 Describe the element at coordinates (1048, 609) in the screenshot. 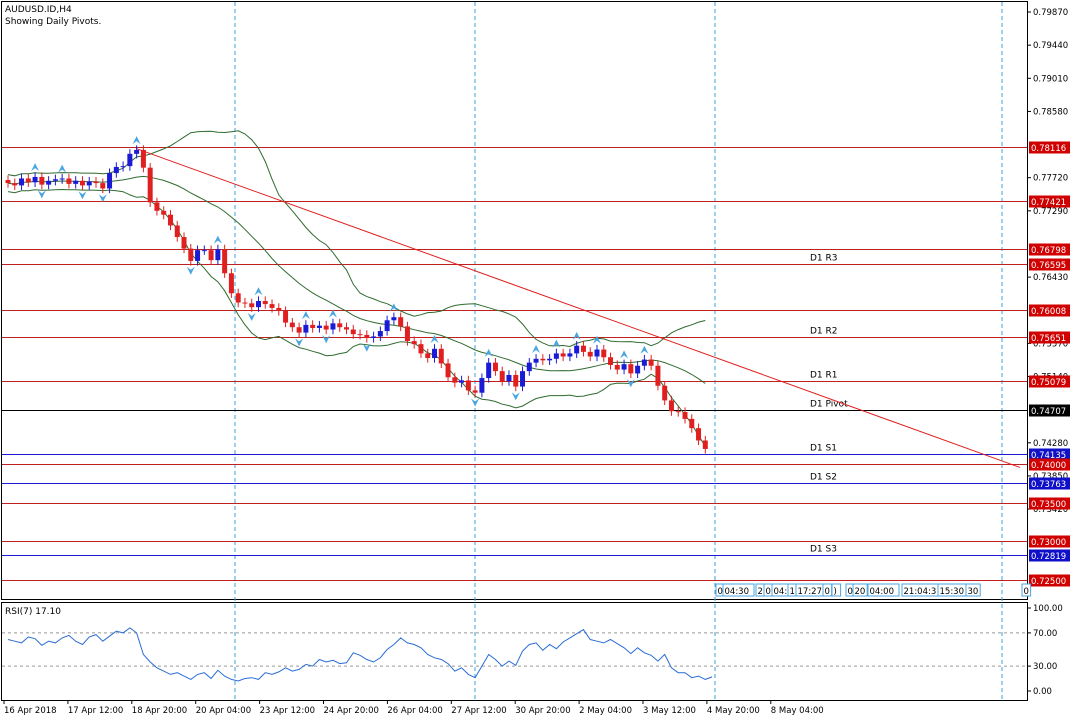

I see `rsi-tick-label: 100.00` at that location.